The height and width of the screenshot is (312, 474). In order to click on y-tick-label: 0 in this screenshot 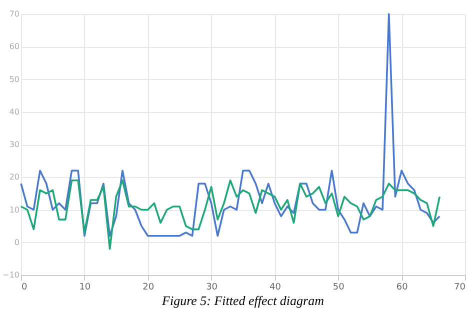, I will do `click(17, 242)`.